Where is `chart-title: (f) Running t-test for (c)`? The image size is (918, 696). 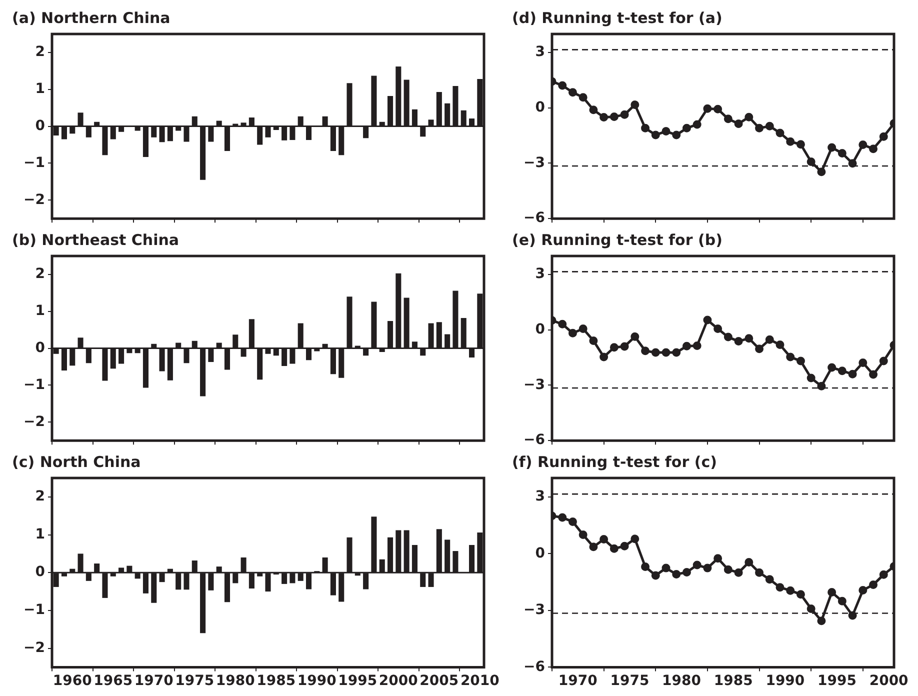 chart-title: (f) Running t-test for (c) is located at coordinates (614, 461).